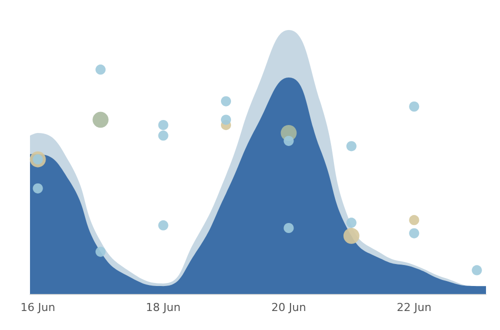  I want to click on x-tick-label: 22 Jun, so click(414, 307).